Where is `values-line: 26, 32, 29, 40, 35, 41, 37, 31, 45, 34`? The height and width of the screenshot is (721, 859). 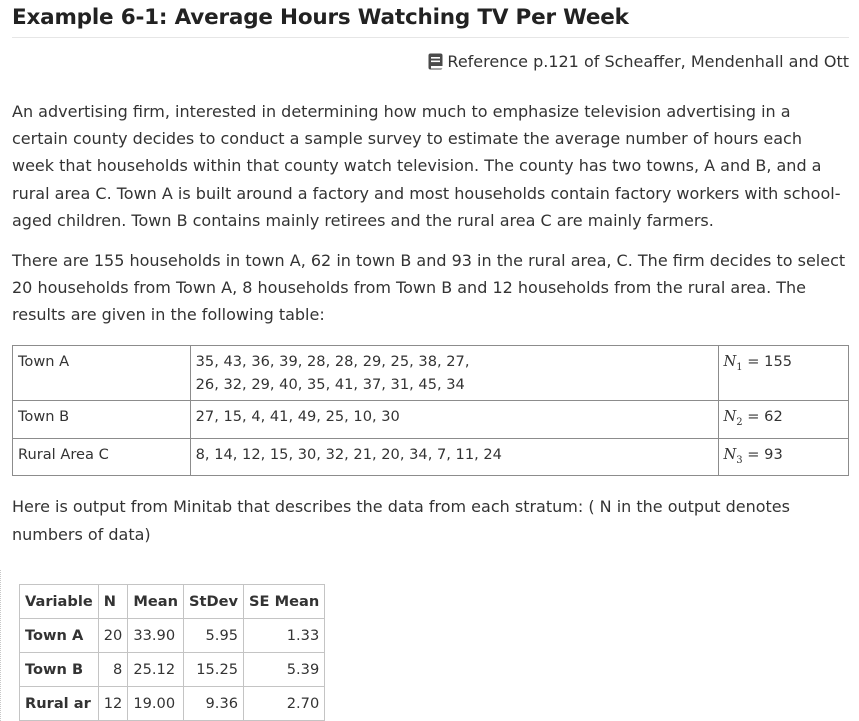 values-line: 26, 32, 29, 40, 35, 41, 37, 31, 45, 34 is located at coordinates (330, 384).